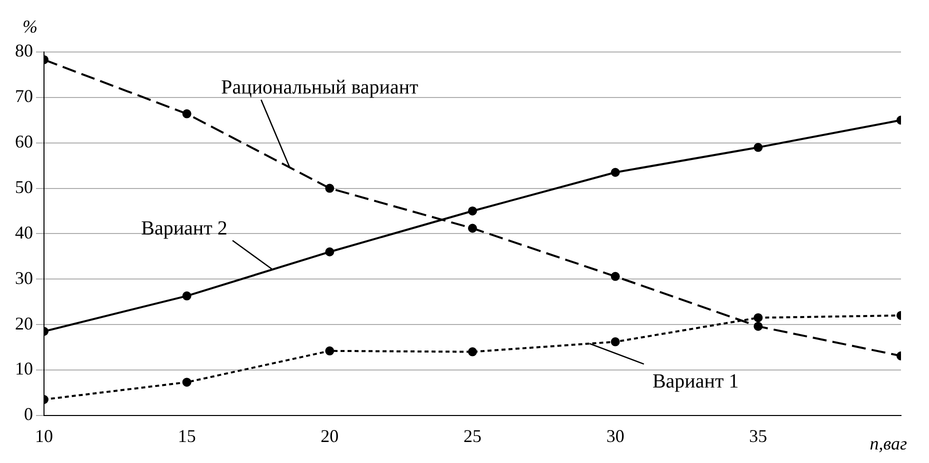  I want to click on y-tick-label: 50, so click(24, 187).